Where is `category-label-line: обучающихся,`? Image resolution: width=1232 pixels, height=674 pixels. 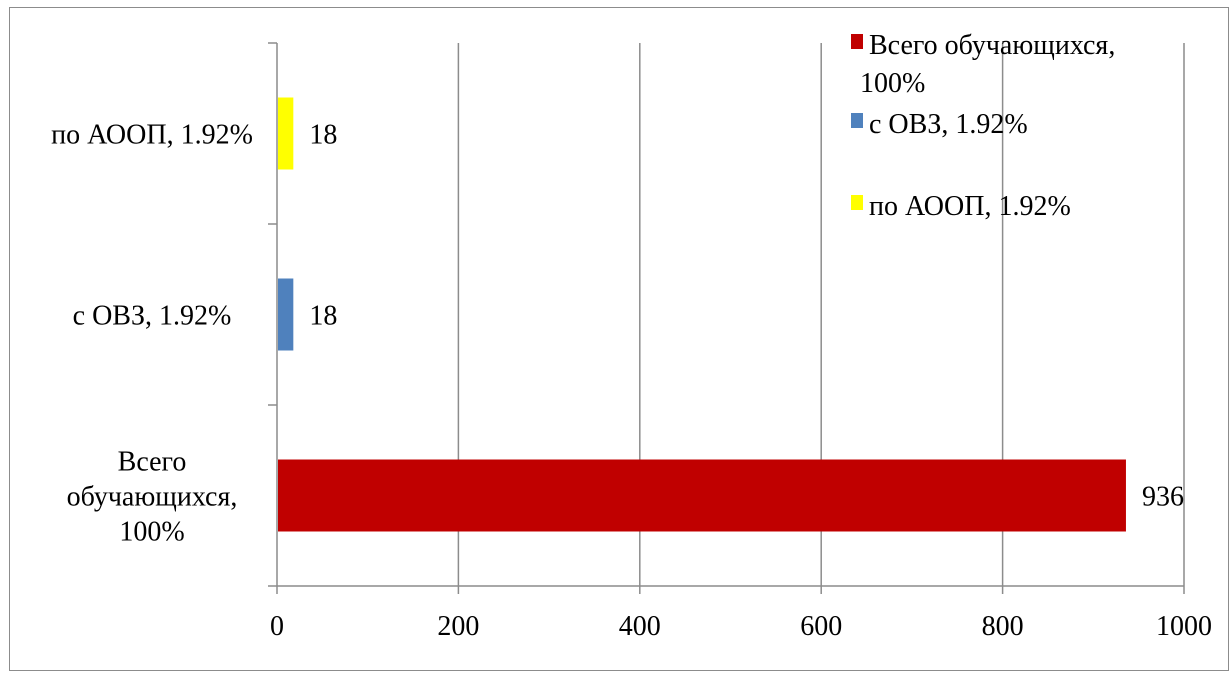 category-label-line: обучающихся, is located at coordinates (152, 497).